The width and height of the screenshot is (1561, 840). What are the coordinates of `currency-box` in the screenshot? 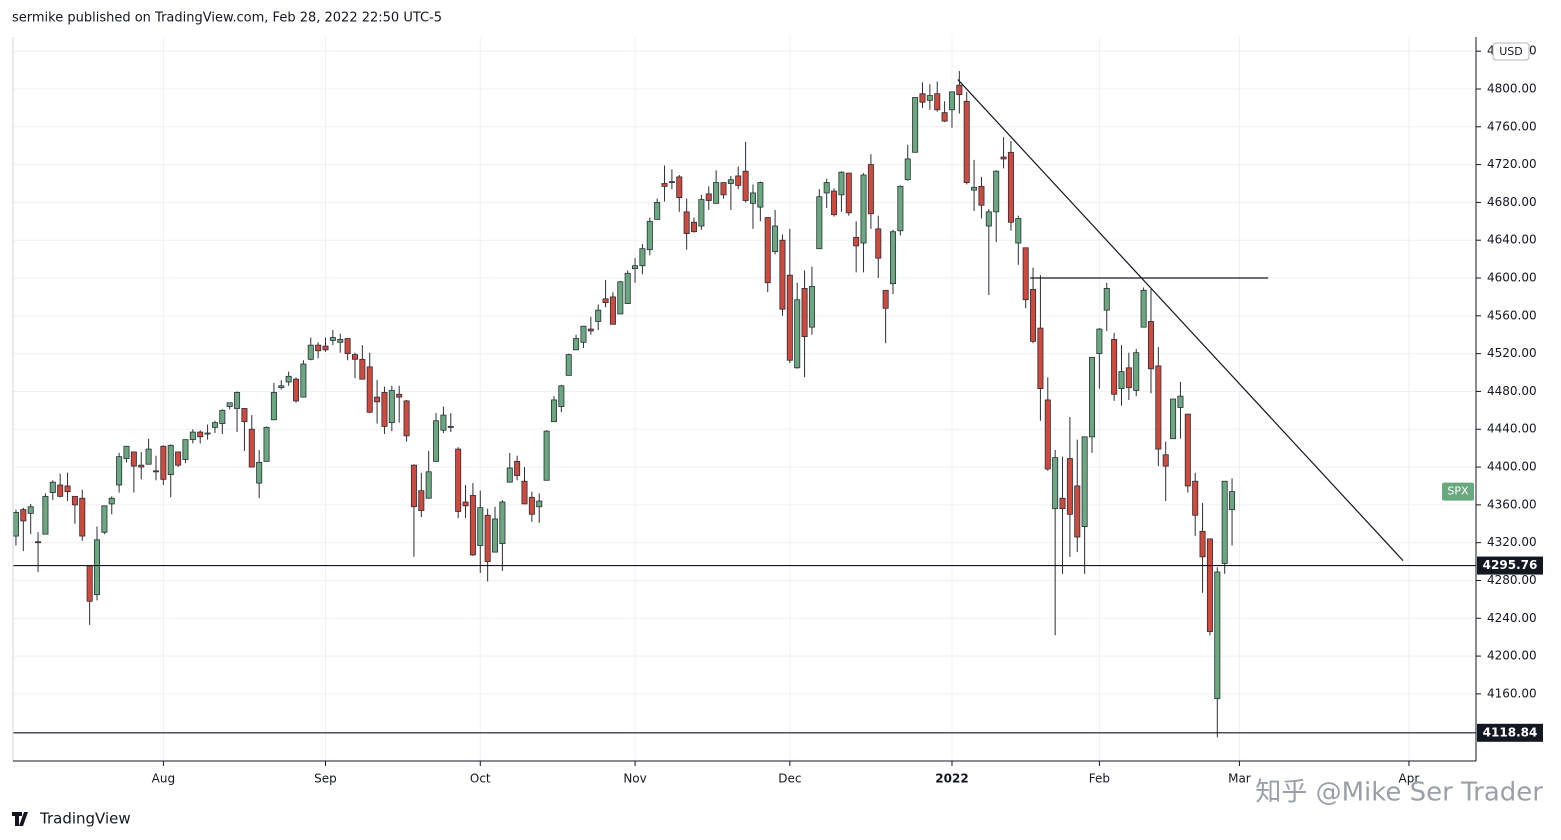 It's located at (1511, 51).